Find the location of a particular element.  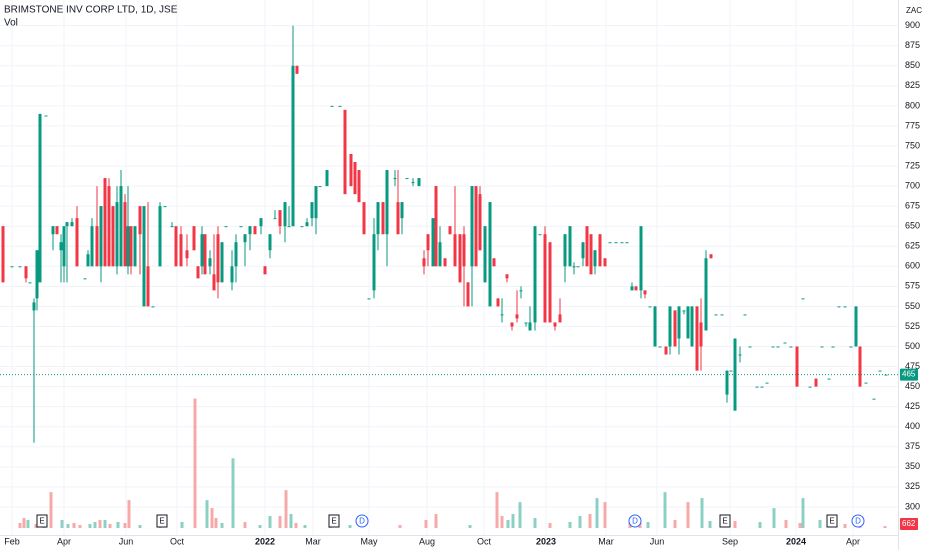

last-price-badge is located at coordinates (909, 374).